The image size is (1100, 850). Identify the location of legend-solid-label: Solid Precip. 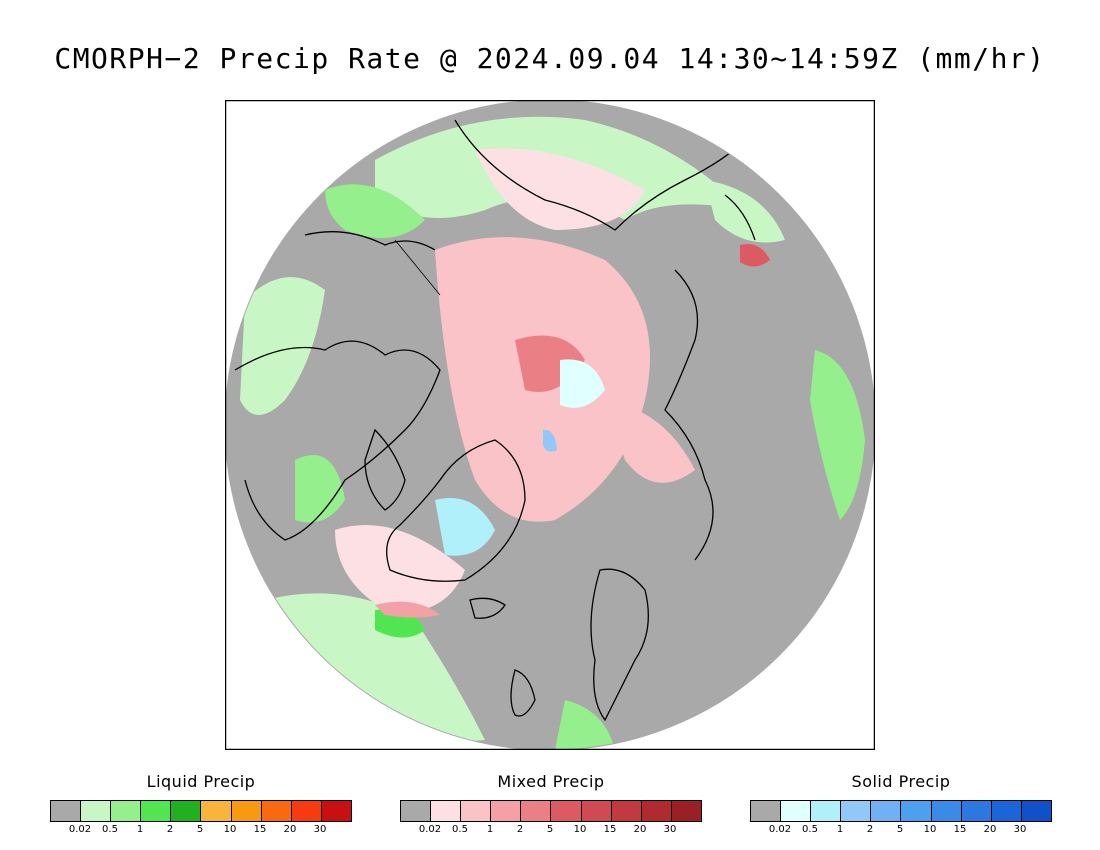
(901, 781).